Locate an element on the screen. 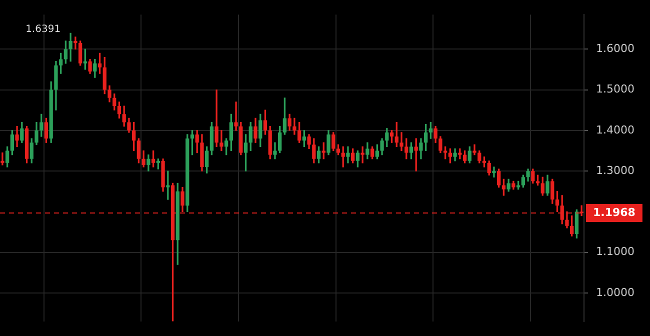  ref-line-label: 1.1968 is located at coordinates (614, 212).